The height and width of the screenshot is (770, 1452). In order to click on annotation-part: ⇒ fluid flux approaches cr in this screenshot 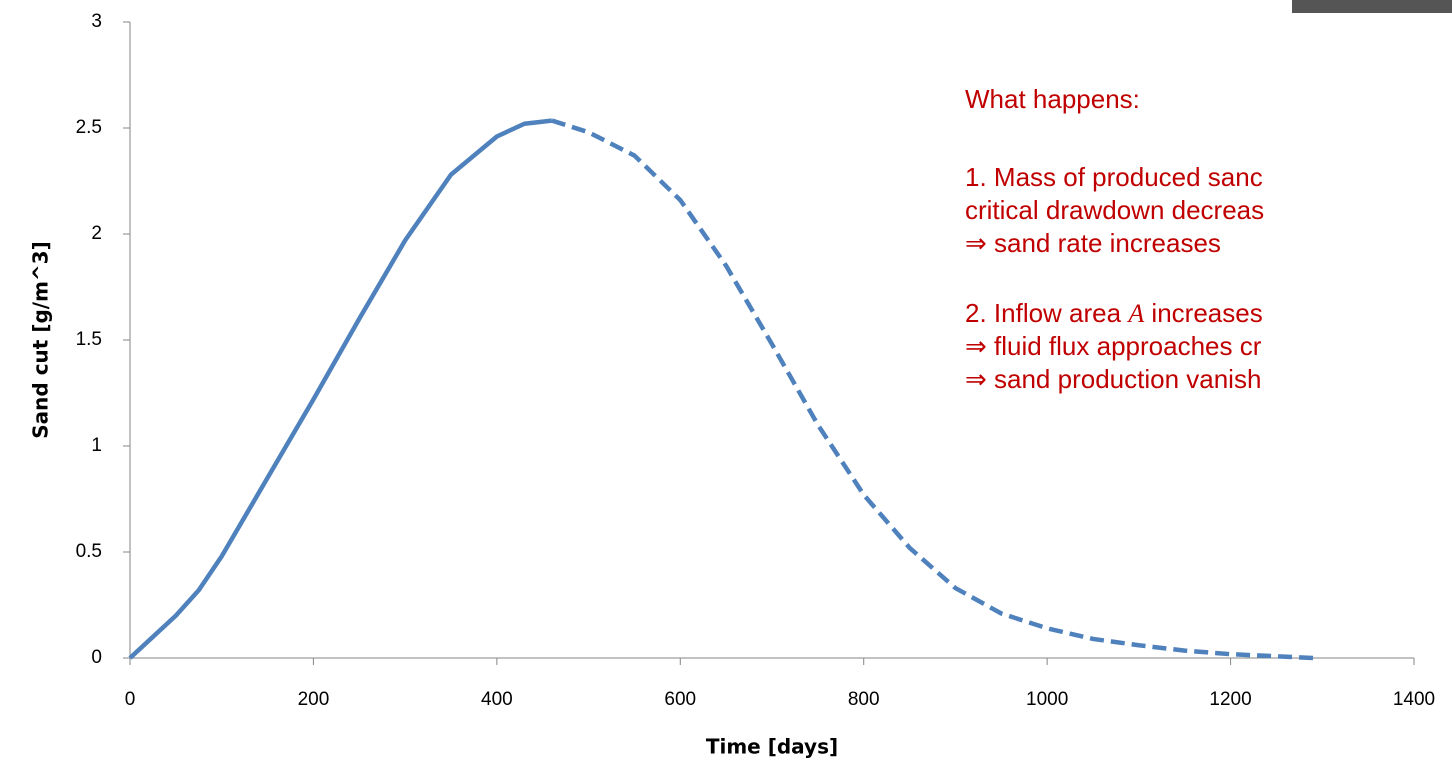, I will do `click(1113, 346)`.